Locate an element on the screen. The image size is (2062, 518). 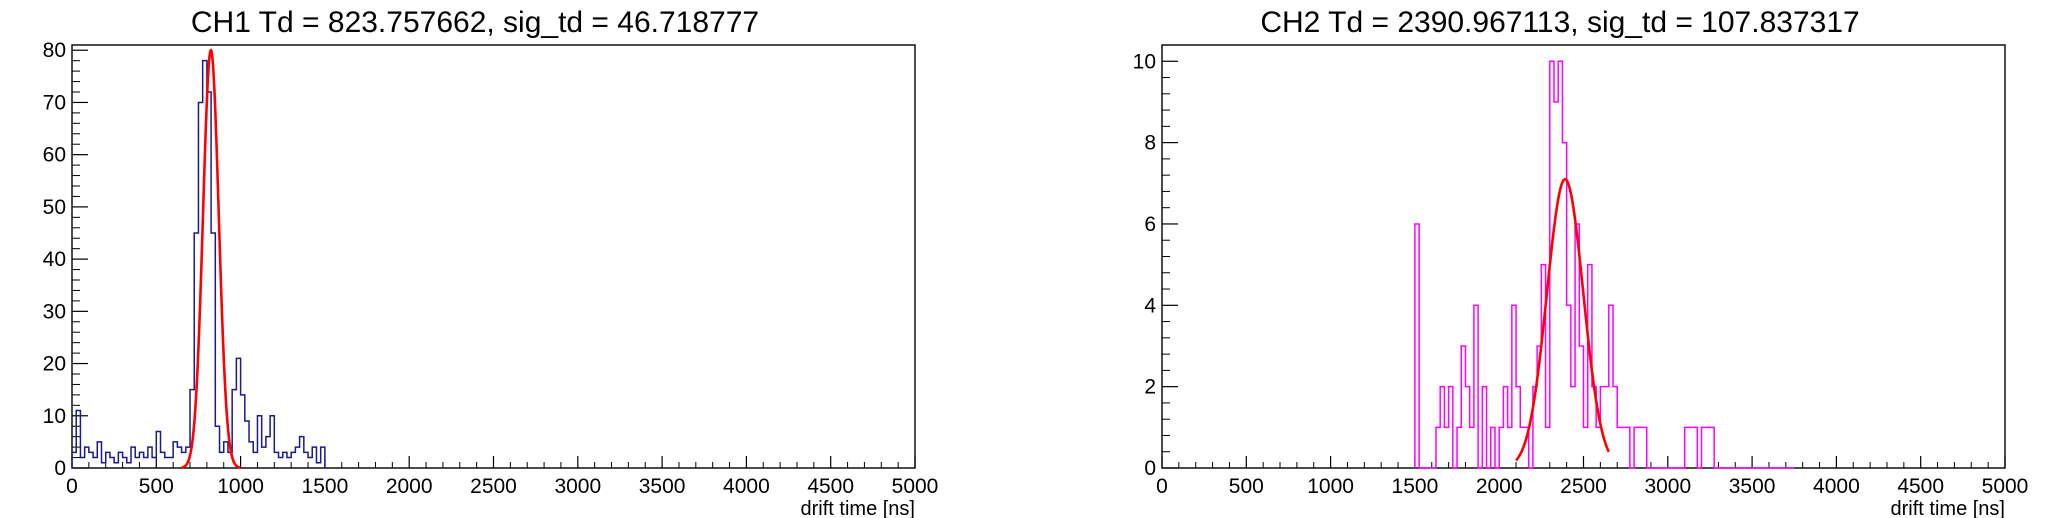
y-tick-label: 40 is located at coordinates (54, 259).